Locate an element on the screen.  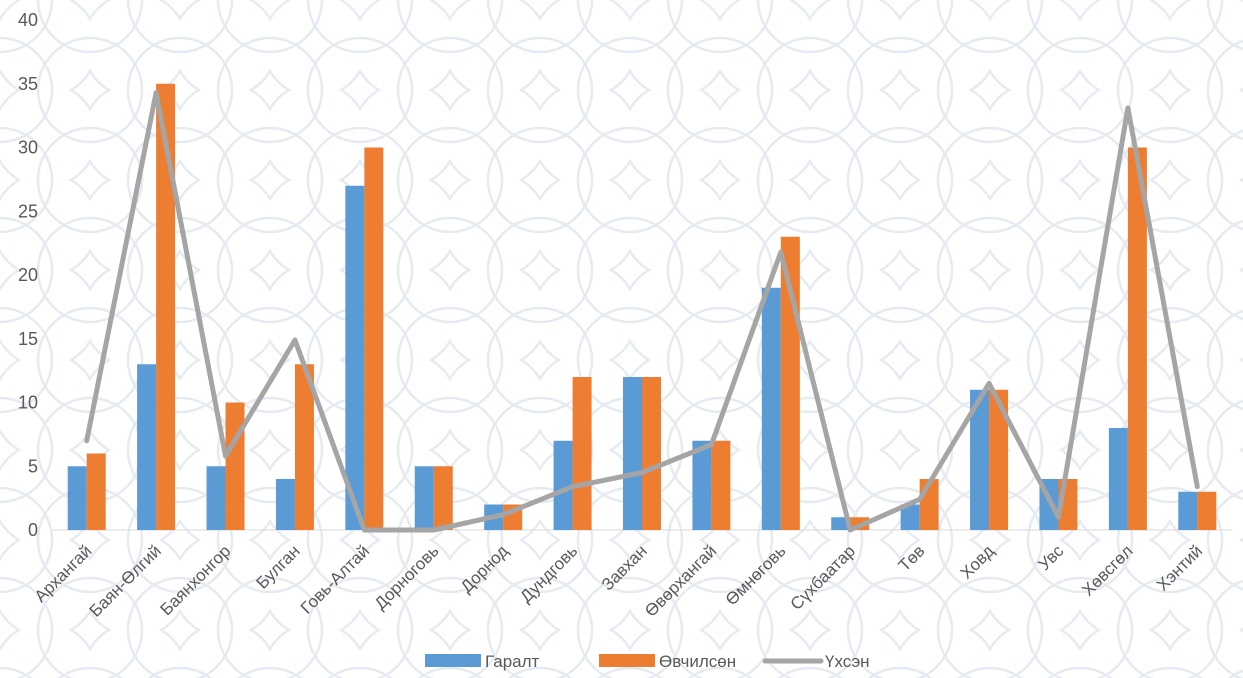
y-tick-label: 5 is located at coordinates (33, 466).